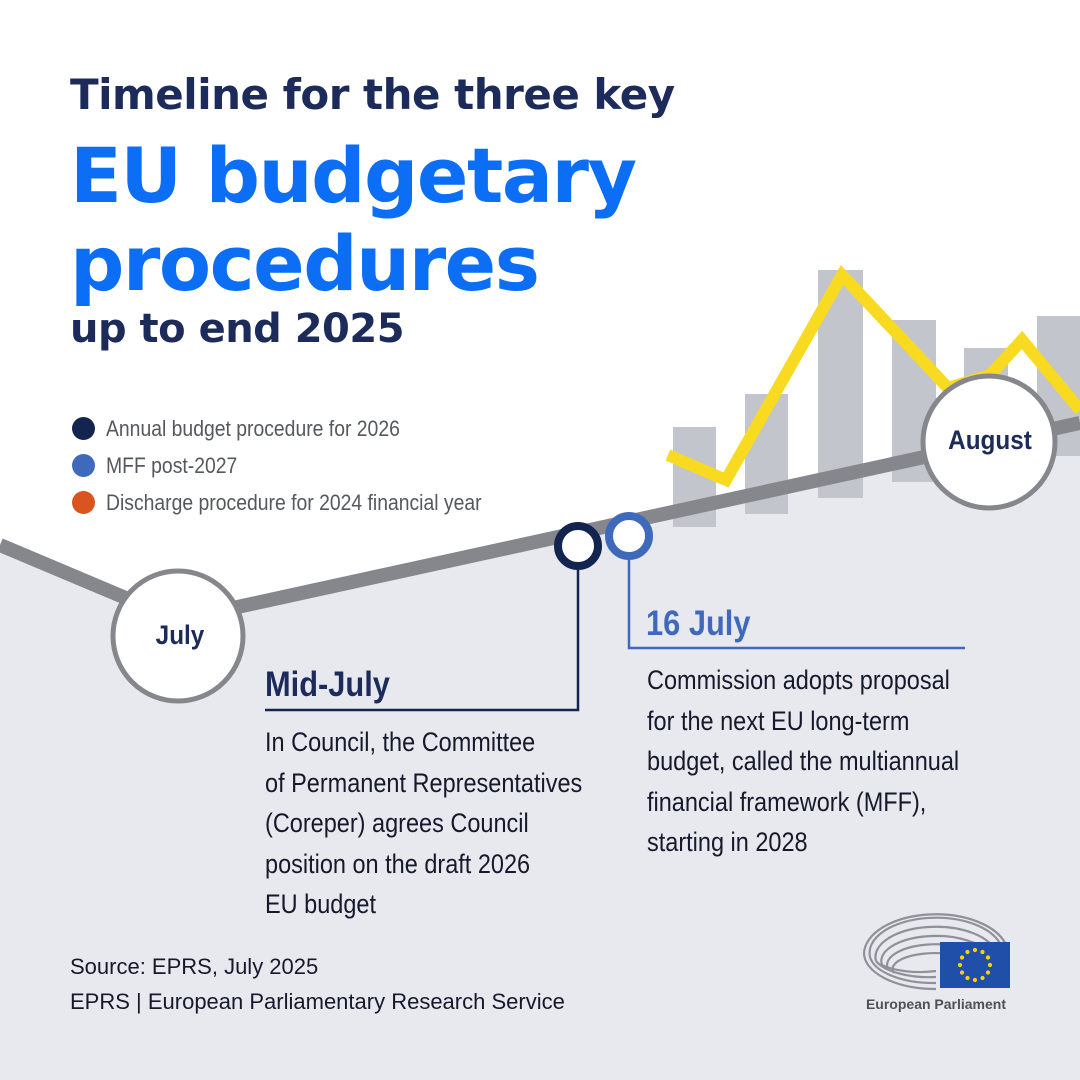  I want to click on month-circle-august, so click(989, 442).